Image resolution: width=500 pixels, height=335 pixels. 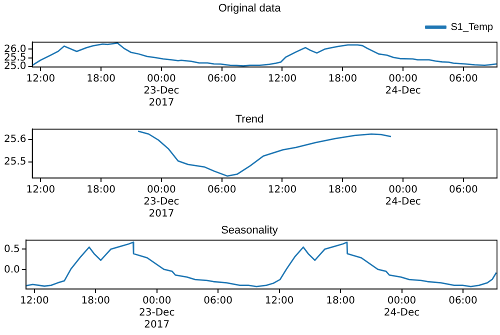 I want to click on chart-title: Original data, so click(x=250, y=8).